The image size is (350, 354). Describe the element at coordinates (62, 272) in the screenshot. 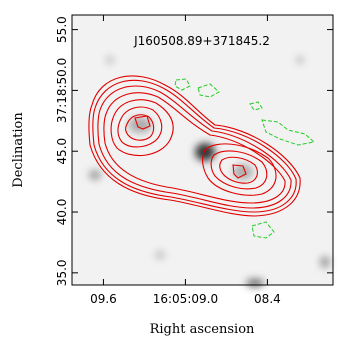

I see `y-tick-label: 35.0` at that location.